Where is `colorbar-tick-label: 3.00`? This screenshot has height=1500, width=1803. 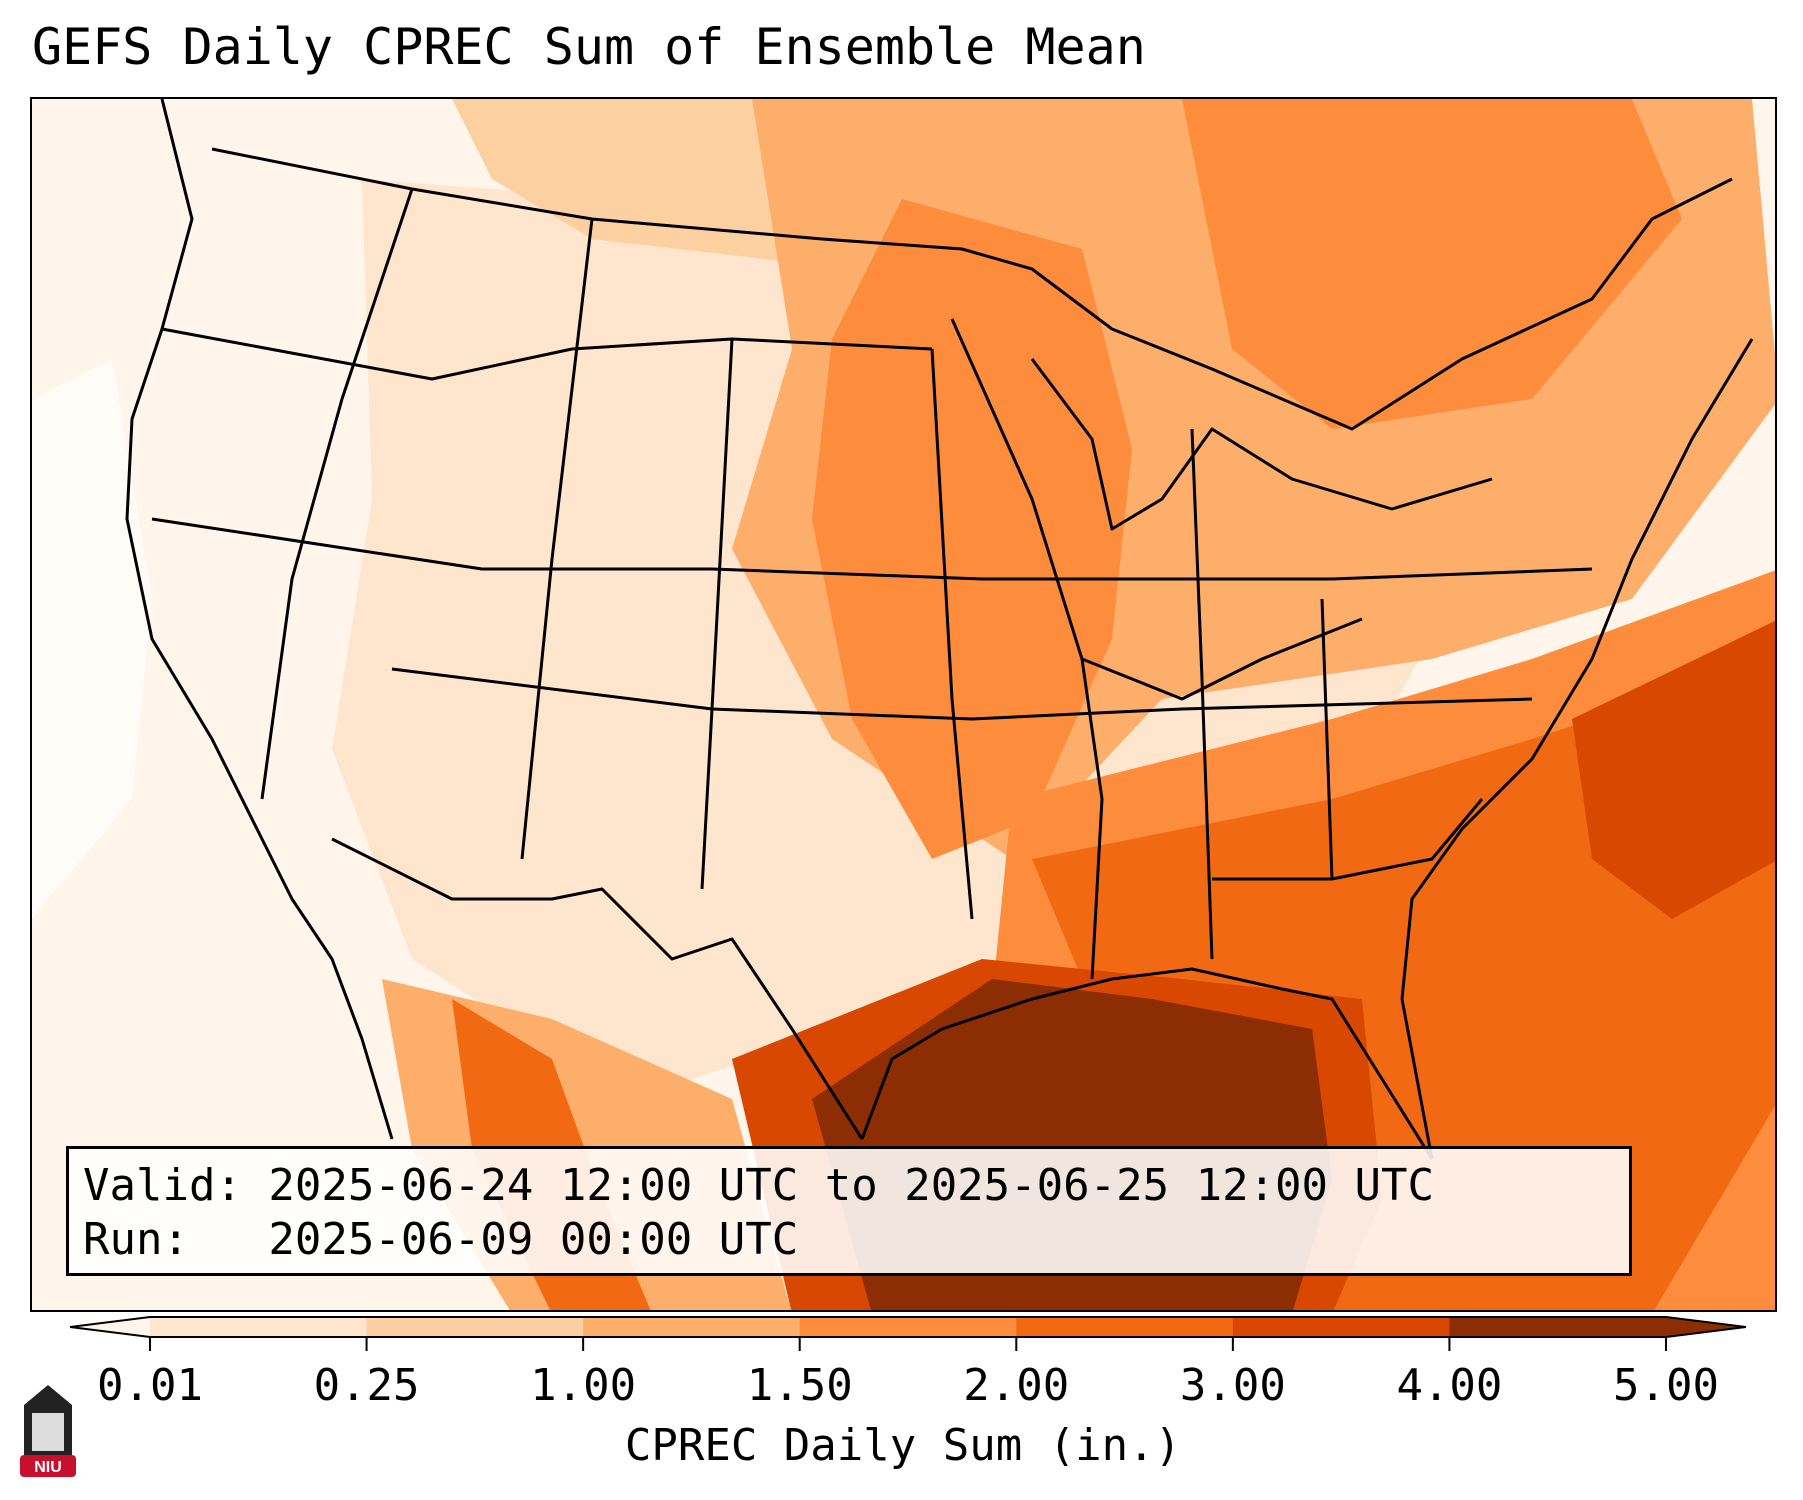
colorbar-tick-label: 3.00 is located at coordinates (1232, 1385).